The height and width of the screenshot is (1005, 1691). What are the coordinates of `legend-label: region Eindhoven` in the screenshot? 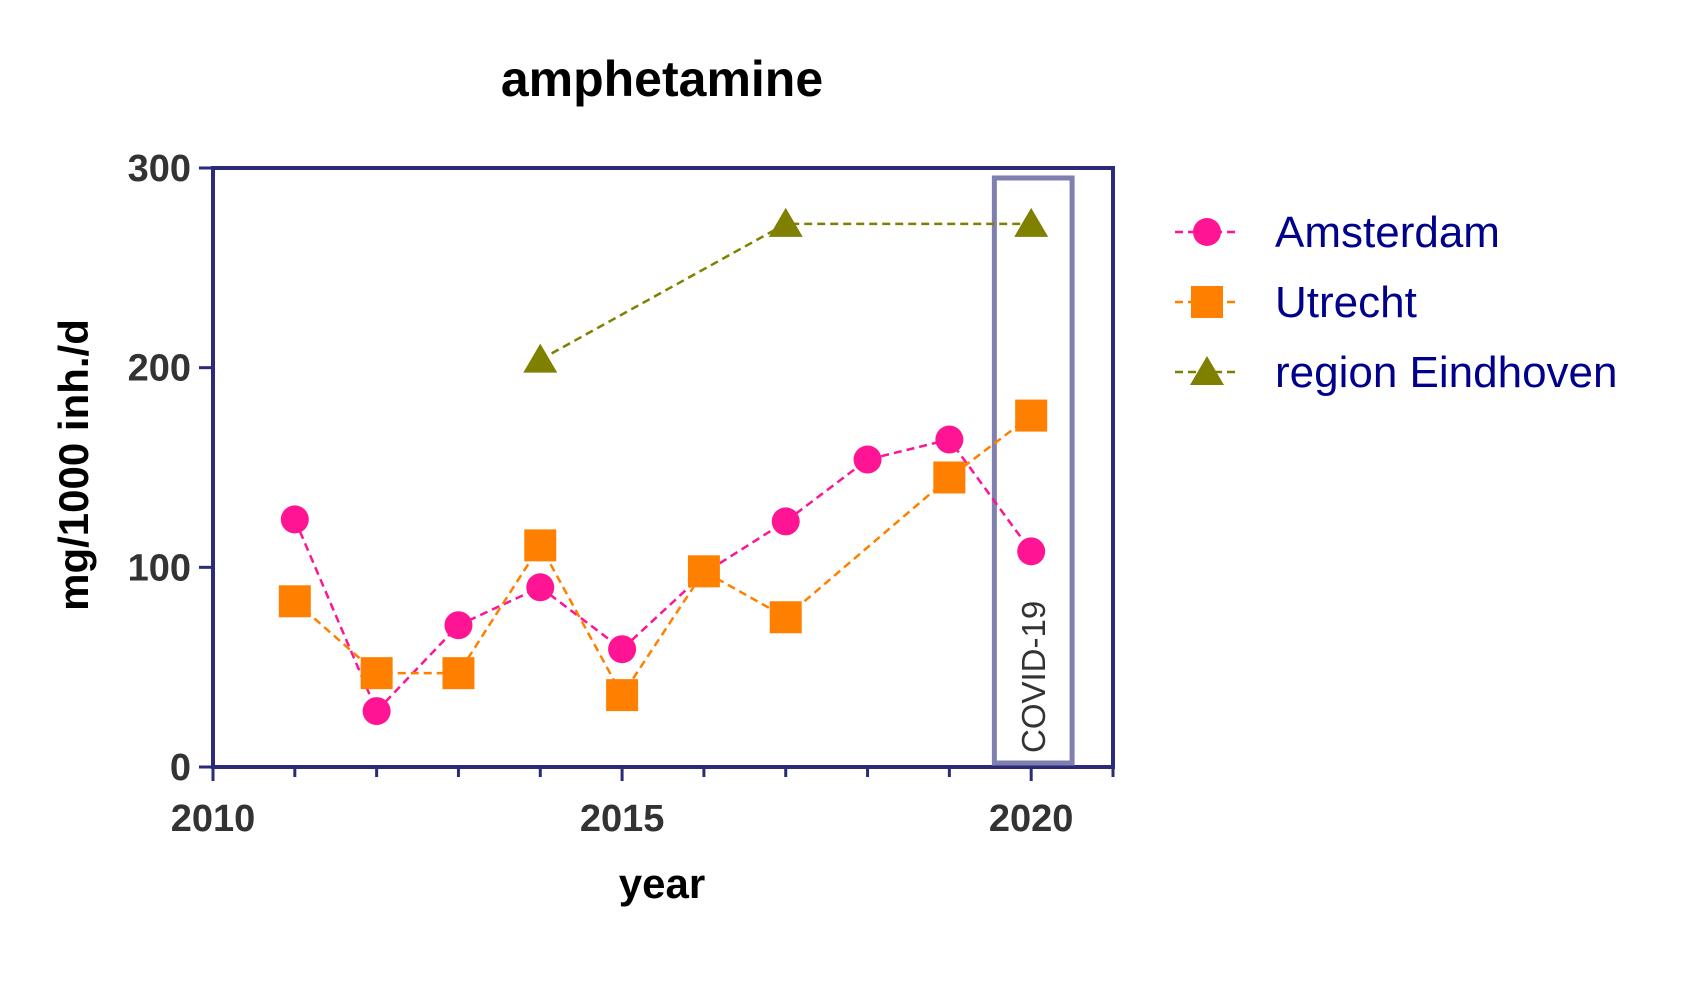 It's located at (1446, 372).